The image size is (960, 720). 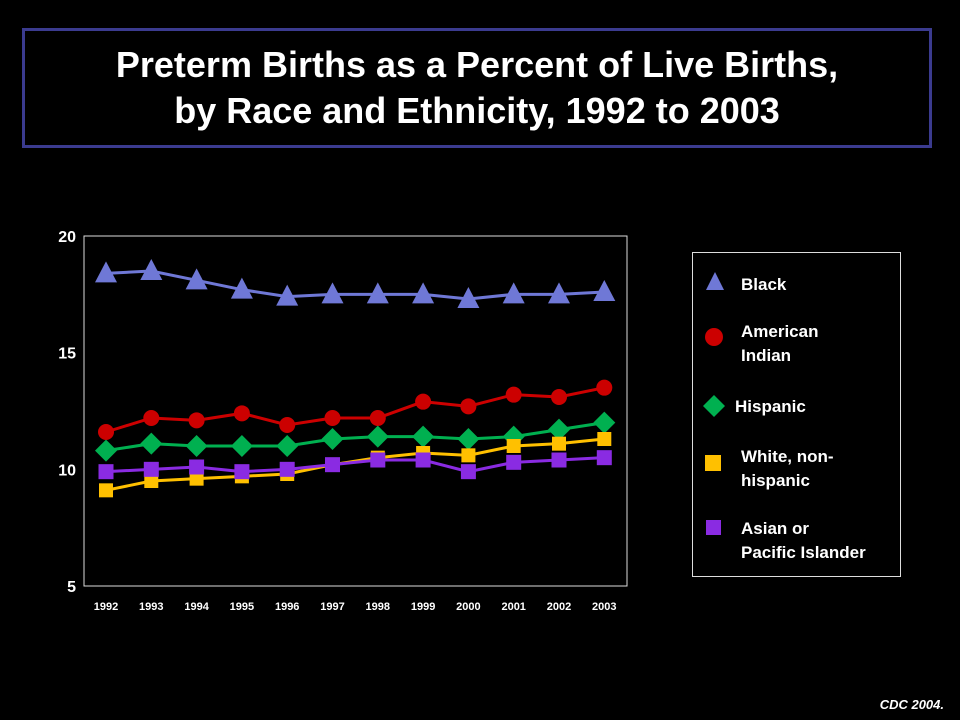 What do you see at coordinates (196, 607) in the screenshot?
I see `x-tick-label: 1994` at bounding box center [196, 607].